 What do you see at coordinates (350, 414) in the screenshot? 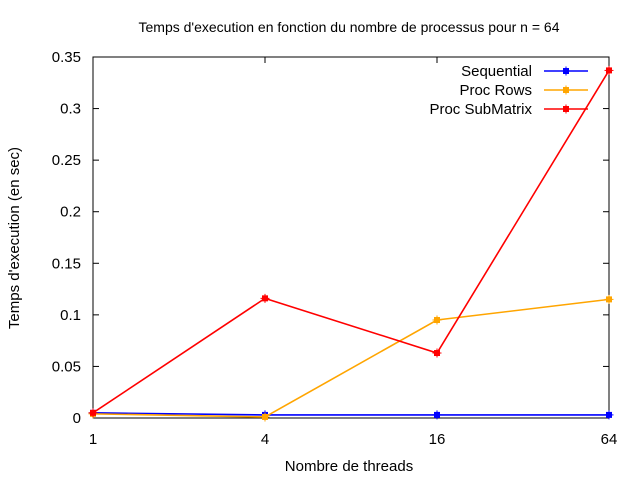
I see `series-line` at bounding box center [350, 414].